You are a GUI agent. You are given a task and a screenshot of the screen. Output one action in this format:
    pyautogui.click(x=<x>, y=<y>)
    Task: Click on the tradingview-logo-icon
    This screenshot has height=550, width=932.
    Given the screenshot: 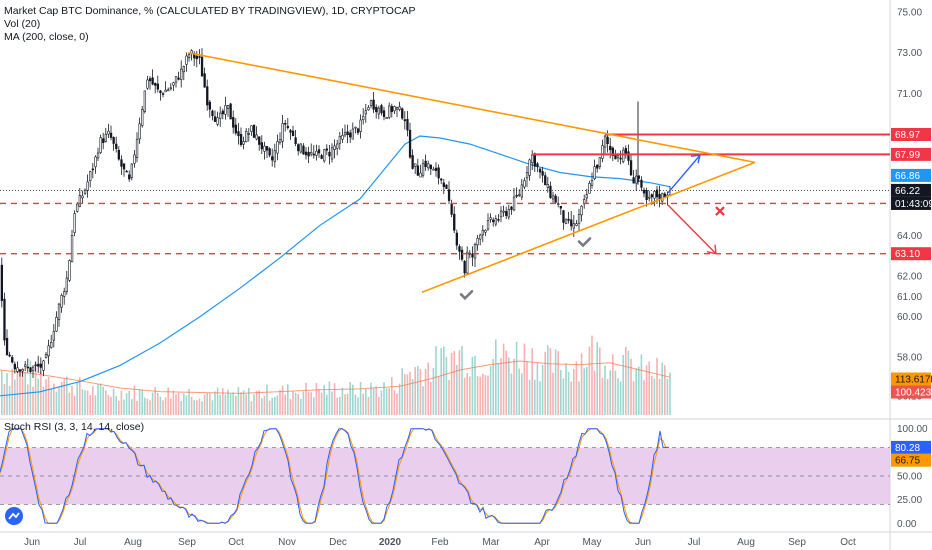 What is the action you would take?
    pyautogui.click(x=14, y=516)
    